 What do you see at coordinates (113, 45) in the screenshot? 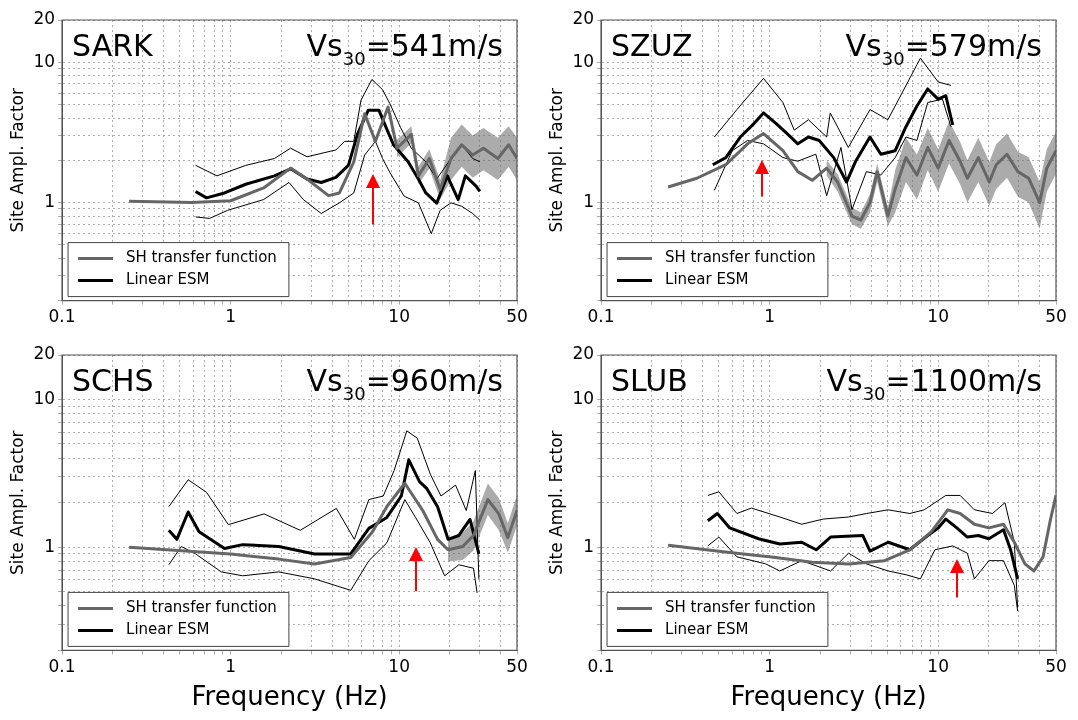
I see `chart-title: SARK` at bounding box center [113, 45].